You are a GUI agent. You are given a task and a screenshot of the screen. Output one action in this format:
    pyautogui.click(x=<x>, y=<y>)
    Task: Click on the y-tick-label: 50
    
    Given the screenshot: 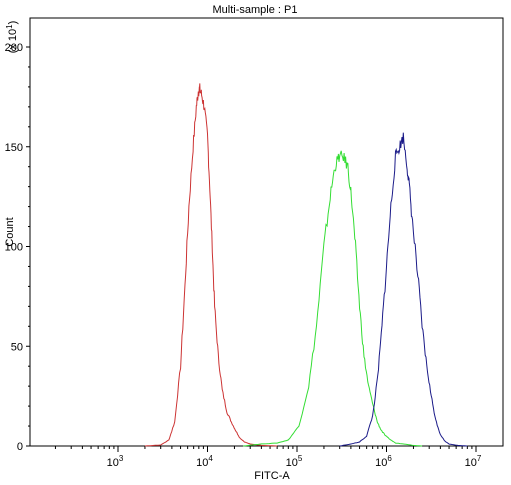 What is the action you would take?
    pyautogui.click(x=17, y=347)
    